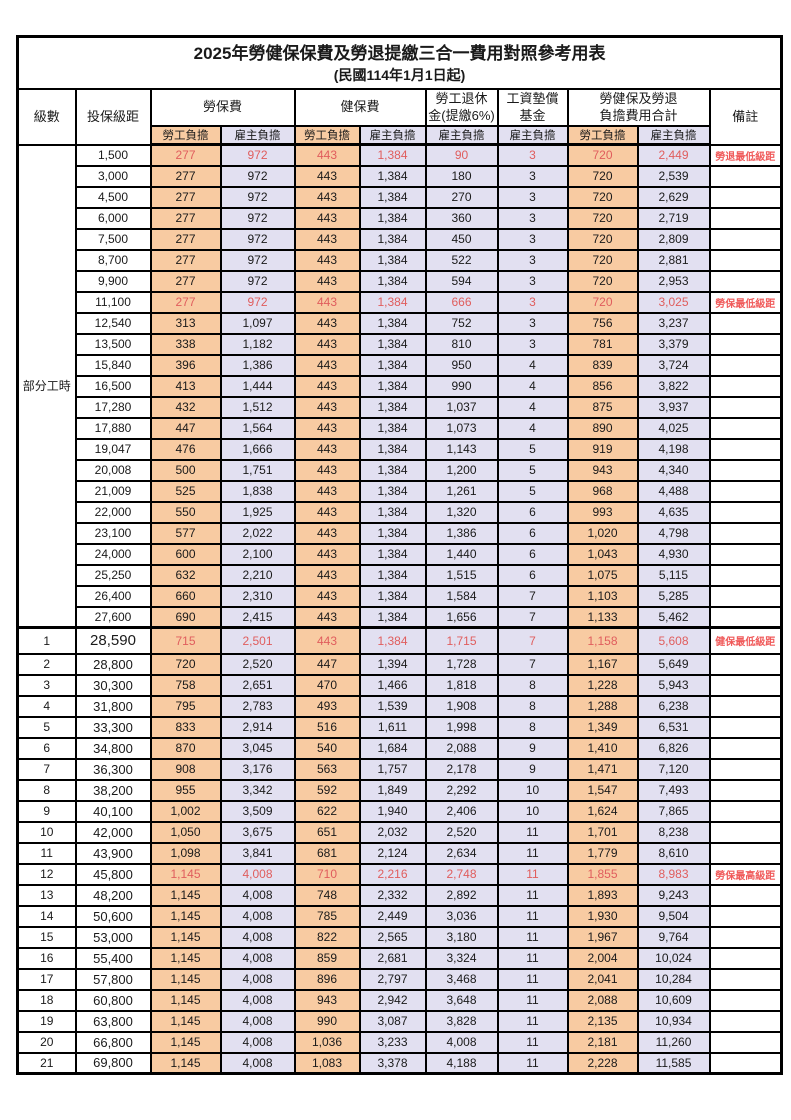 This screenshot has height=1120, width=791. What do you see at coordinates (257, 428) in the screenshot?
I see `labor-fee-employer-cell: 1,564` at bounding box center [257, 428].